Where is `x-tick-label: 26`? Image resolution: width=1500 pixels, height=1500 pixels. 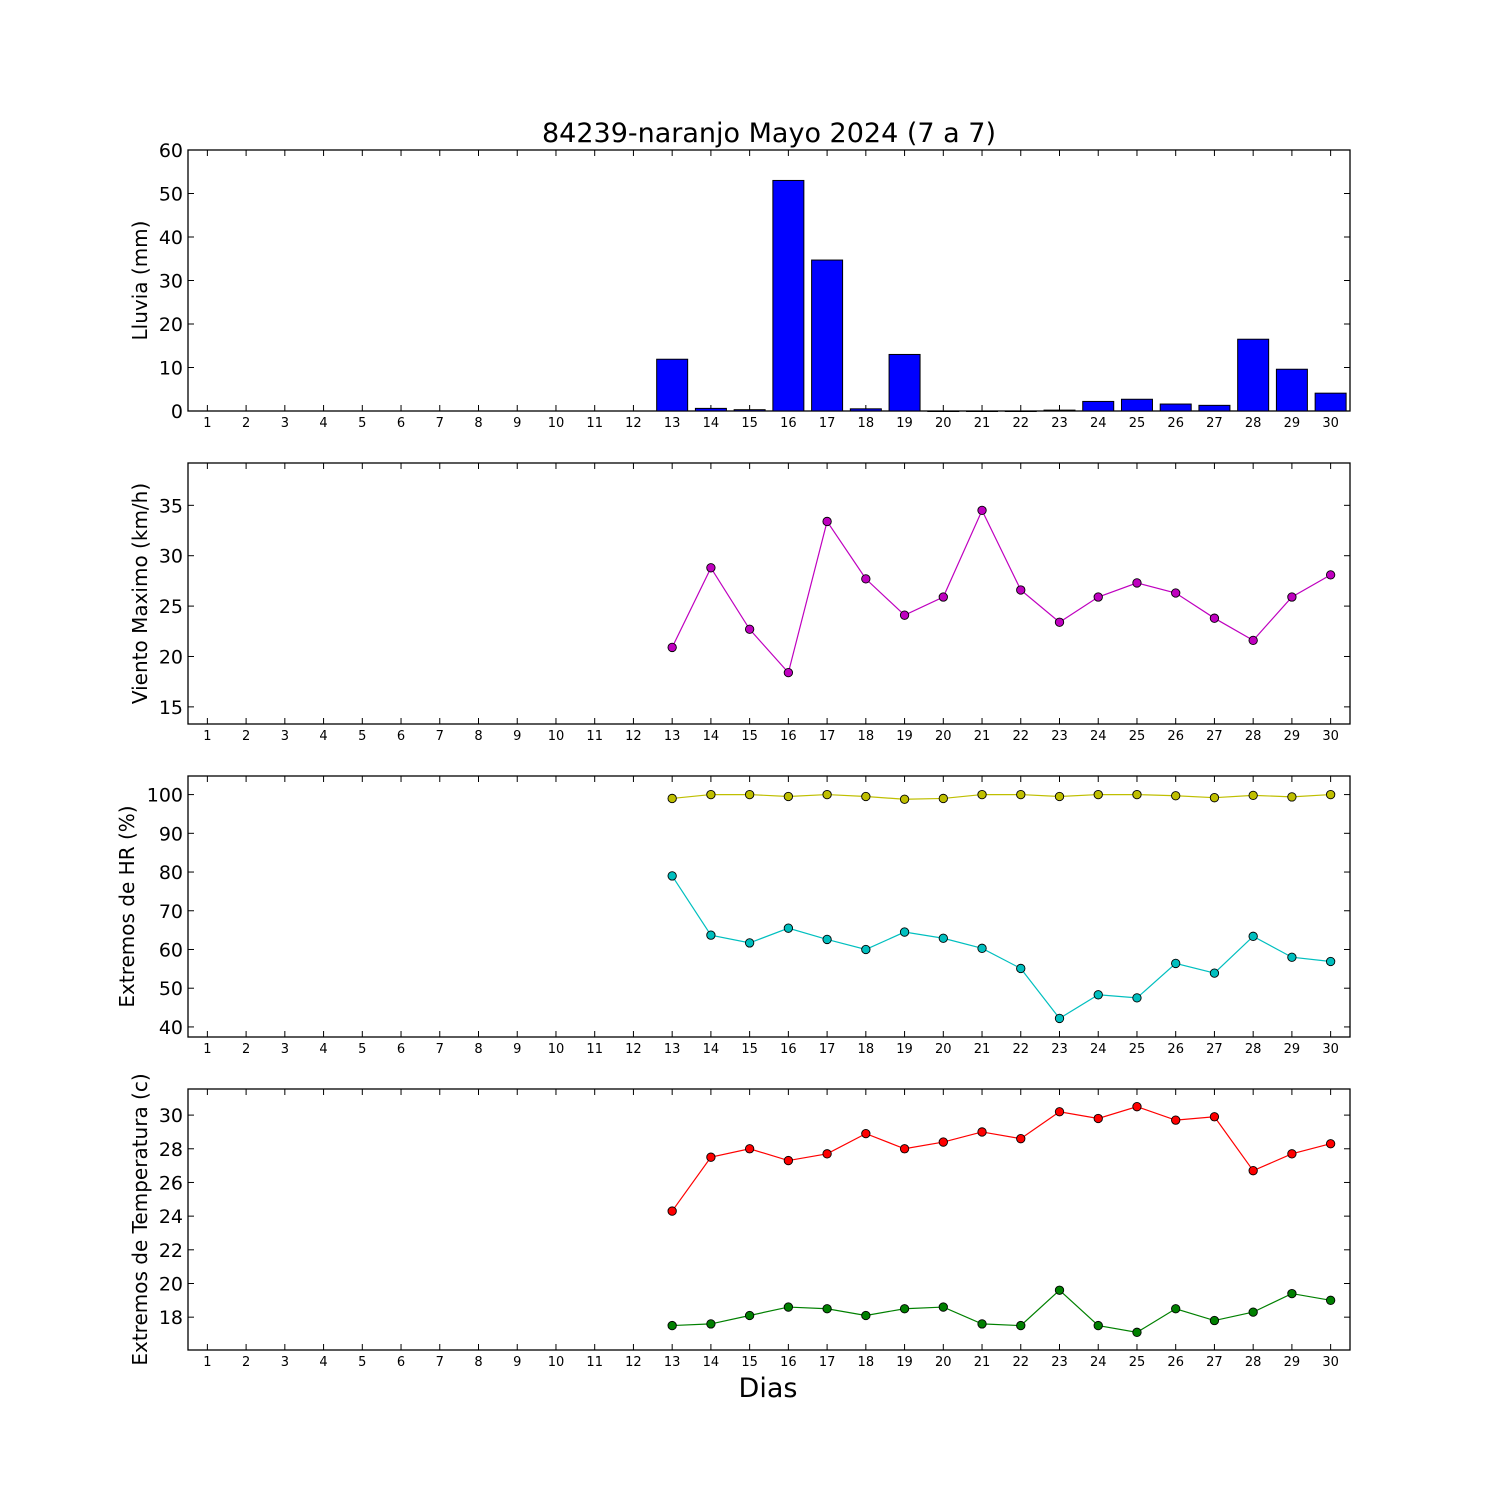 x-tick-label: 26 is located at coordinates (1175, 1362).